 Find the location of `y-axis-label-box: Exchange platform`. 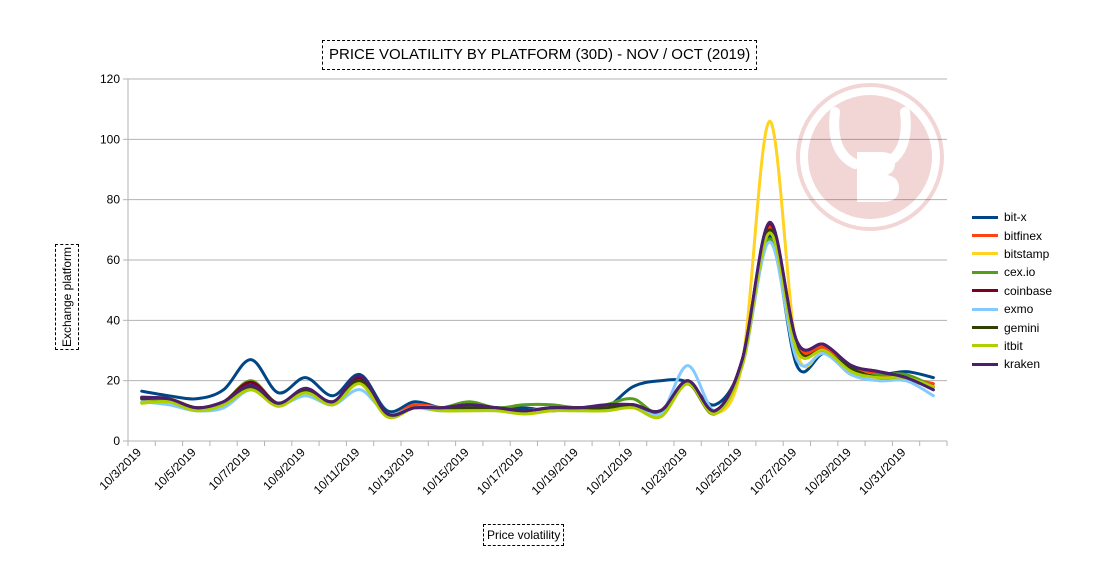

y-axis-label-box: Exchange platform is located at coordinates (67, 297).